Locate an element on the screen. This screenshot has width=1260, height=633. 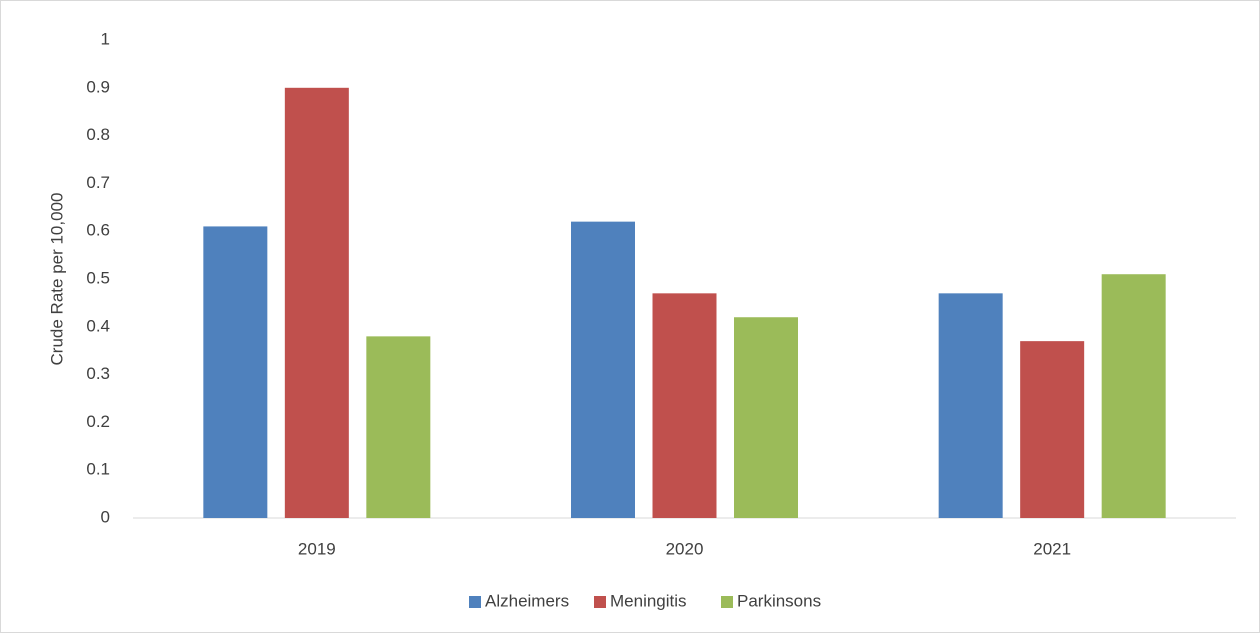
y-axis-label: Crude Rate per 10,000 is located at coordinates (56, 279).